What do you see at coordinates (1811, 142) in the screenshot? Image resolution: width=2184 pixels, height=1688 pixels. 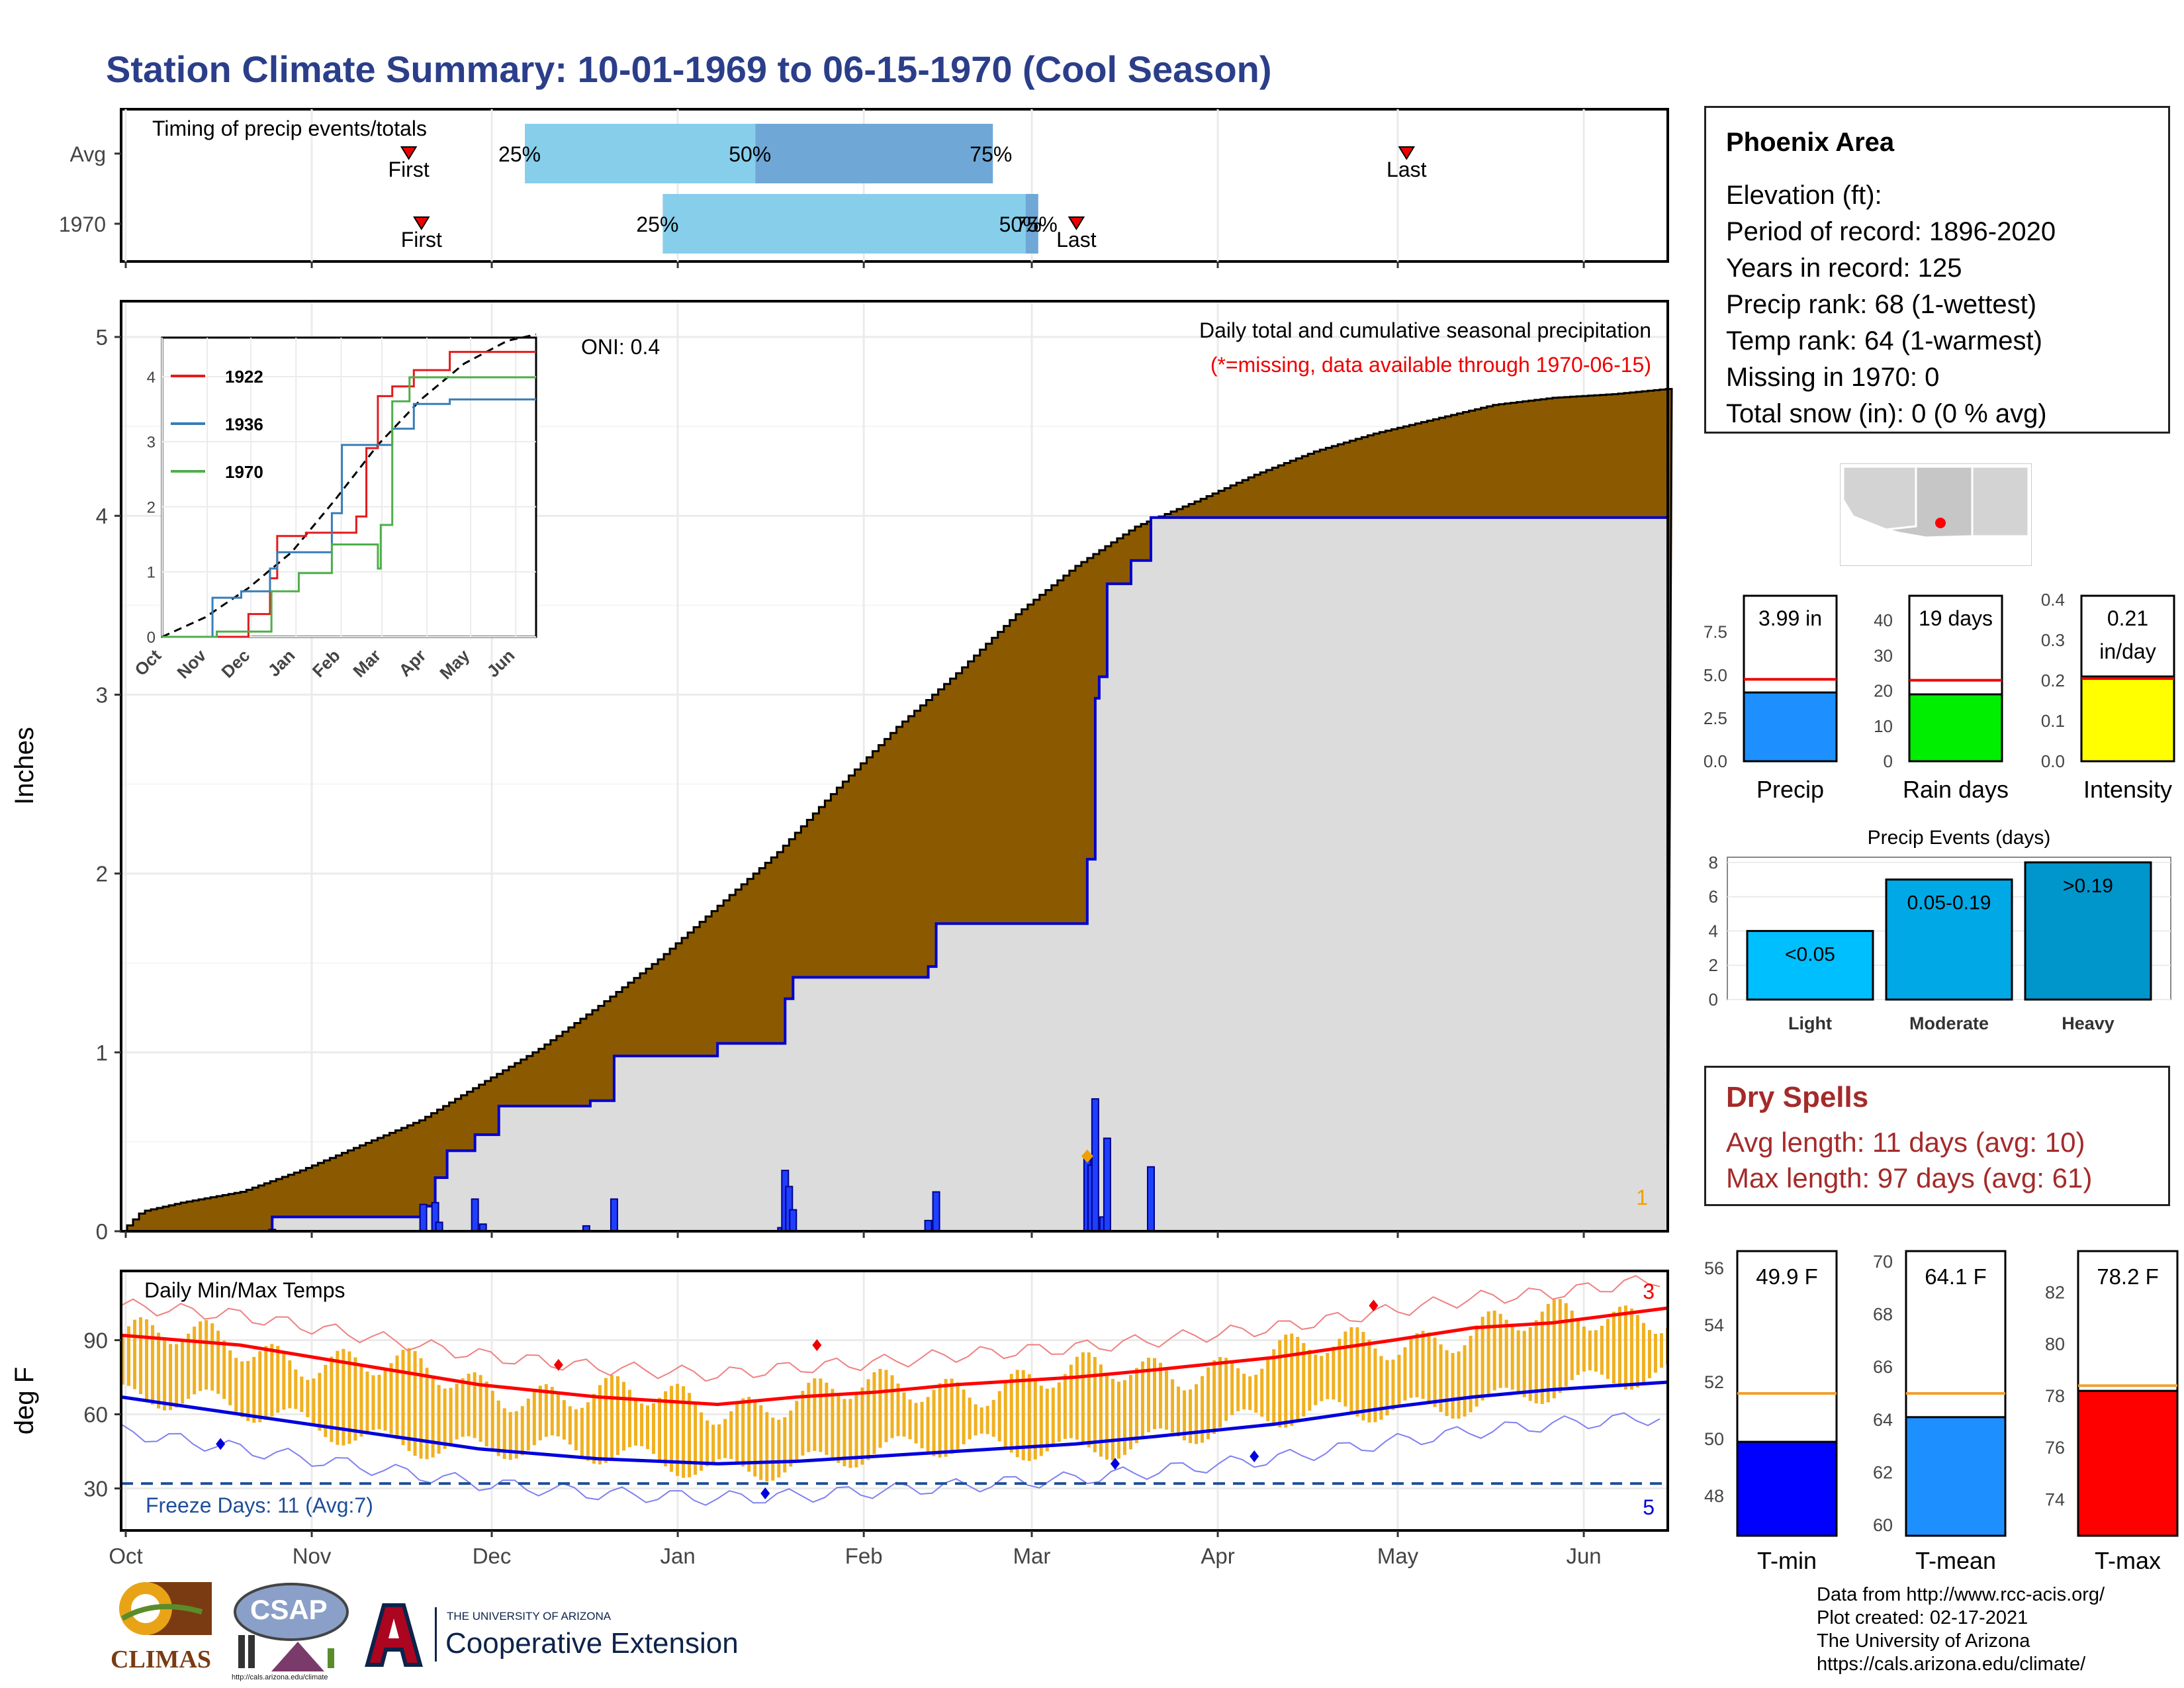 I see `station-name: Phoenix Area` at bounding box center [1811, 142].